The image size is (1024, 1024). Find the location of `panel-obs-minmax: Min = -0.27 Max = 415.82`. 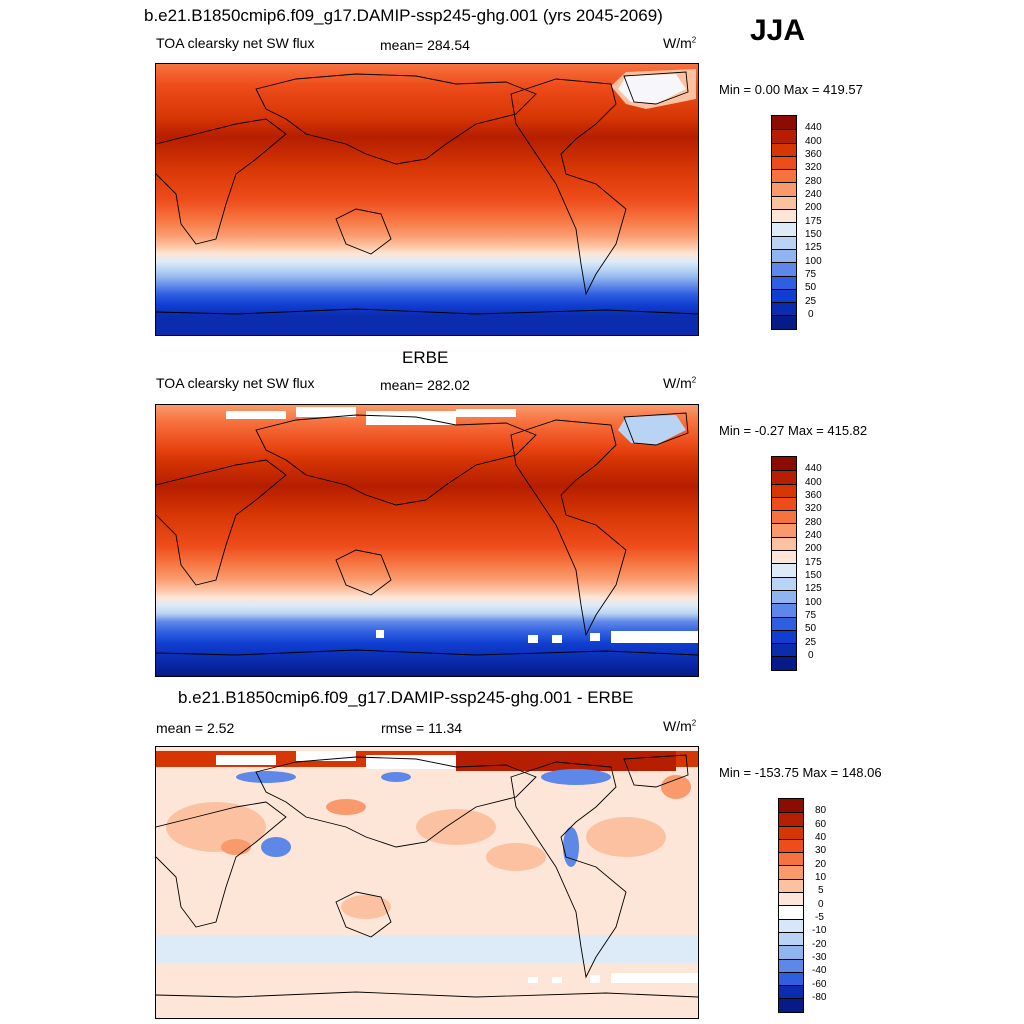

panel-obs-minmax: Min = -0.27 Max = 415.82 is located at coordinates (793, 430).